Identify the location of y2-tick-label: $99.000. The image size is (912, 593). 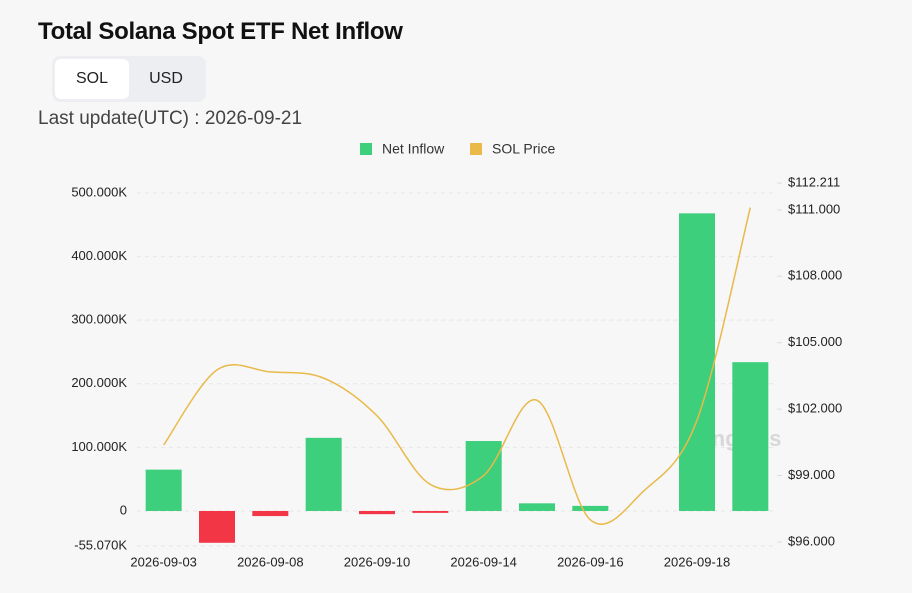
(811, 474).